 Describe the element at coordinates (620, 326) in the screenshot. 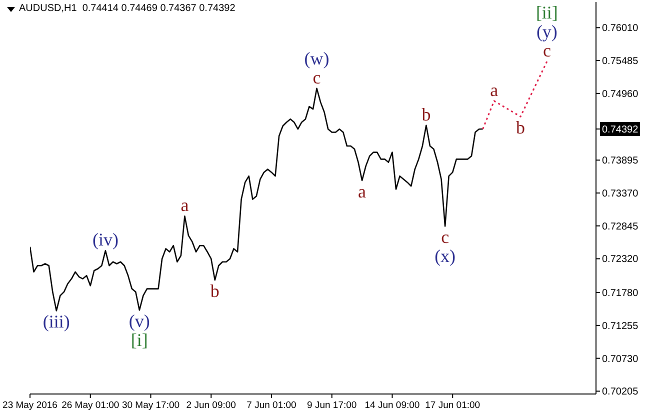

I see `y-tick-label: 0.71255` at that location.